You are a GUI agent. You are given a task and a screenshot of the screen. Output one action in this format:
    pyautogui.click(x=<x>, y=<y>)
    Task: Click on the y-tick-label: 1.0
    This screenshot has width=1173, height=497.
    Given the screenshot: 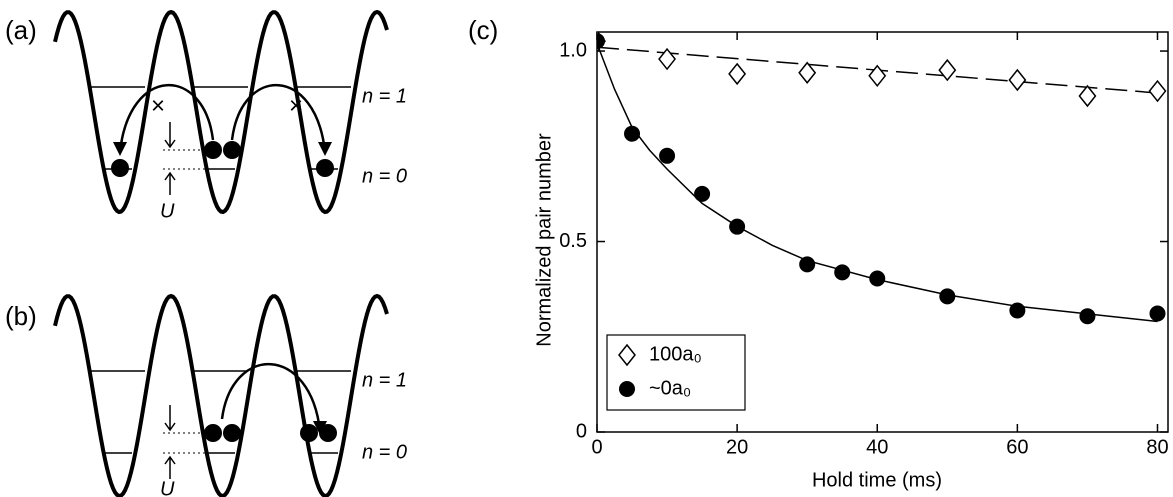 What is the action you would take?
    pyautogui.click(x=573, y=50)
    